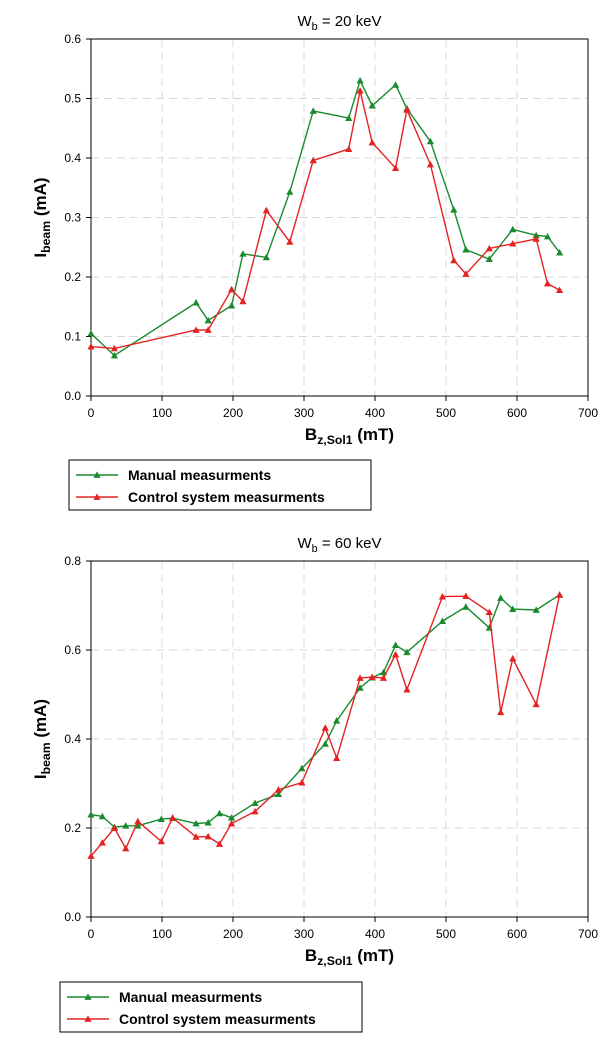 The height and width of the screenshot is (1037, 601). I want to click on x-tick-label: 700, so click(588, 934).